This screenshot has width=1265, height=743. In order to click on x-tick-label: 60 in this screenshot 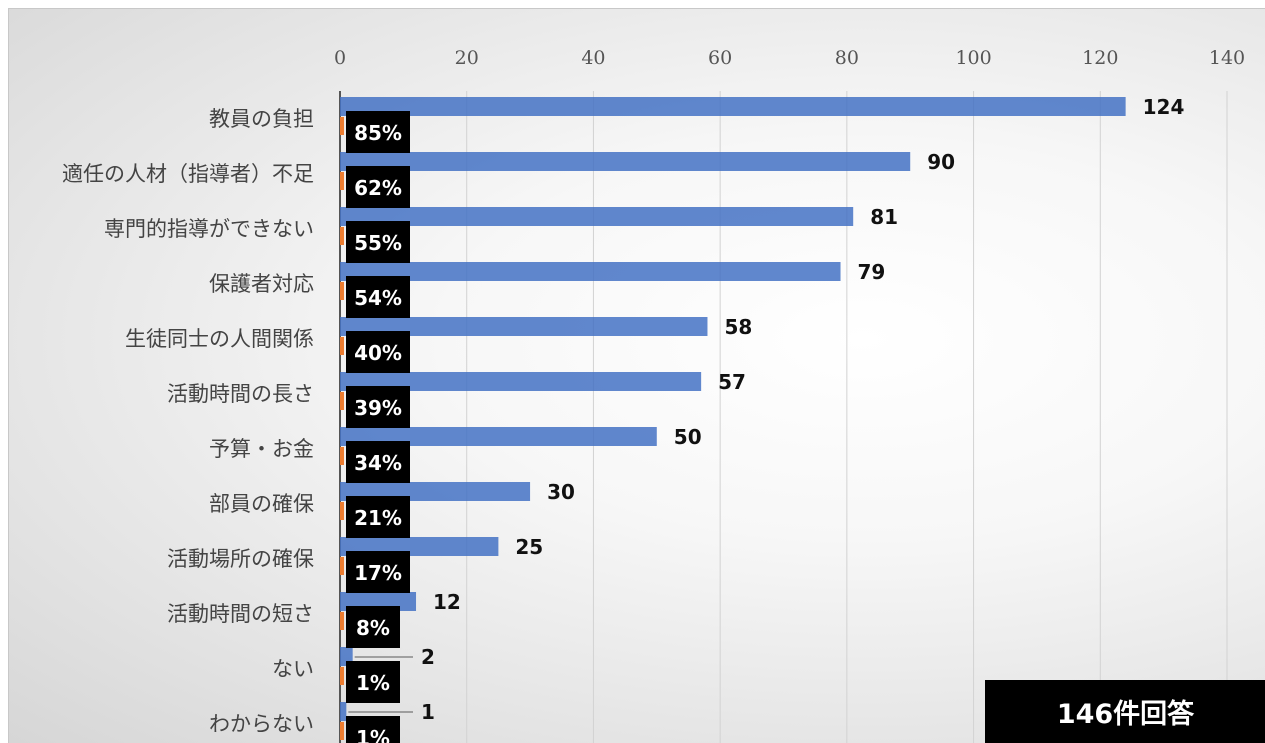, I will do `click(720, 58)`.